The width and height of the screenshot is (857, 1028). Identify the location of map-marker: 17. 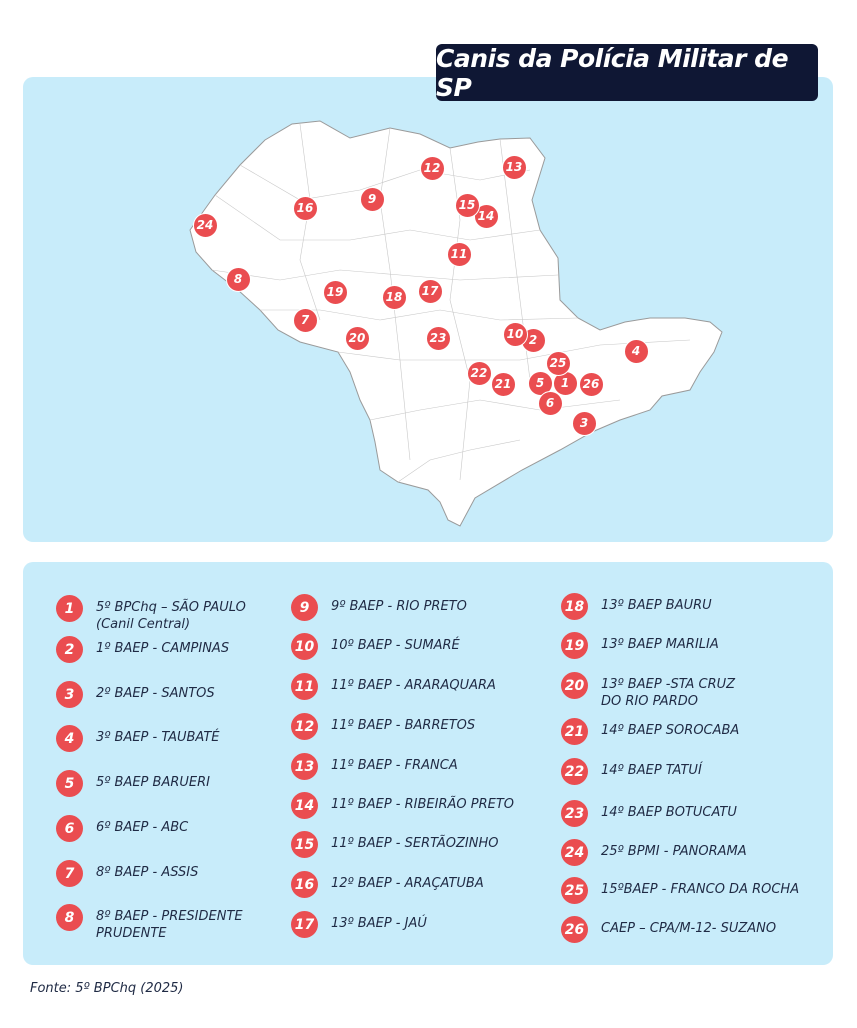
(430, 291).